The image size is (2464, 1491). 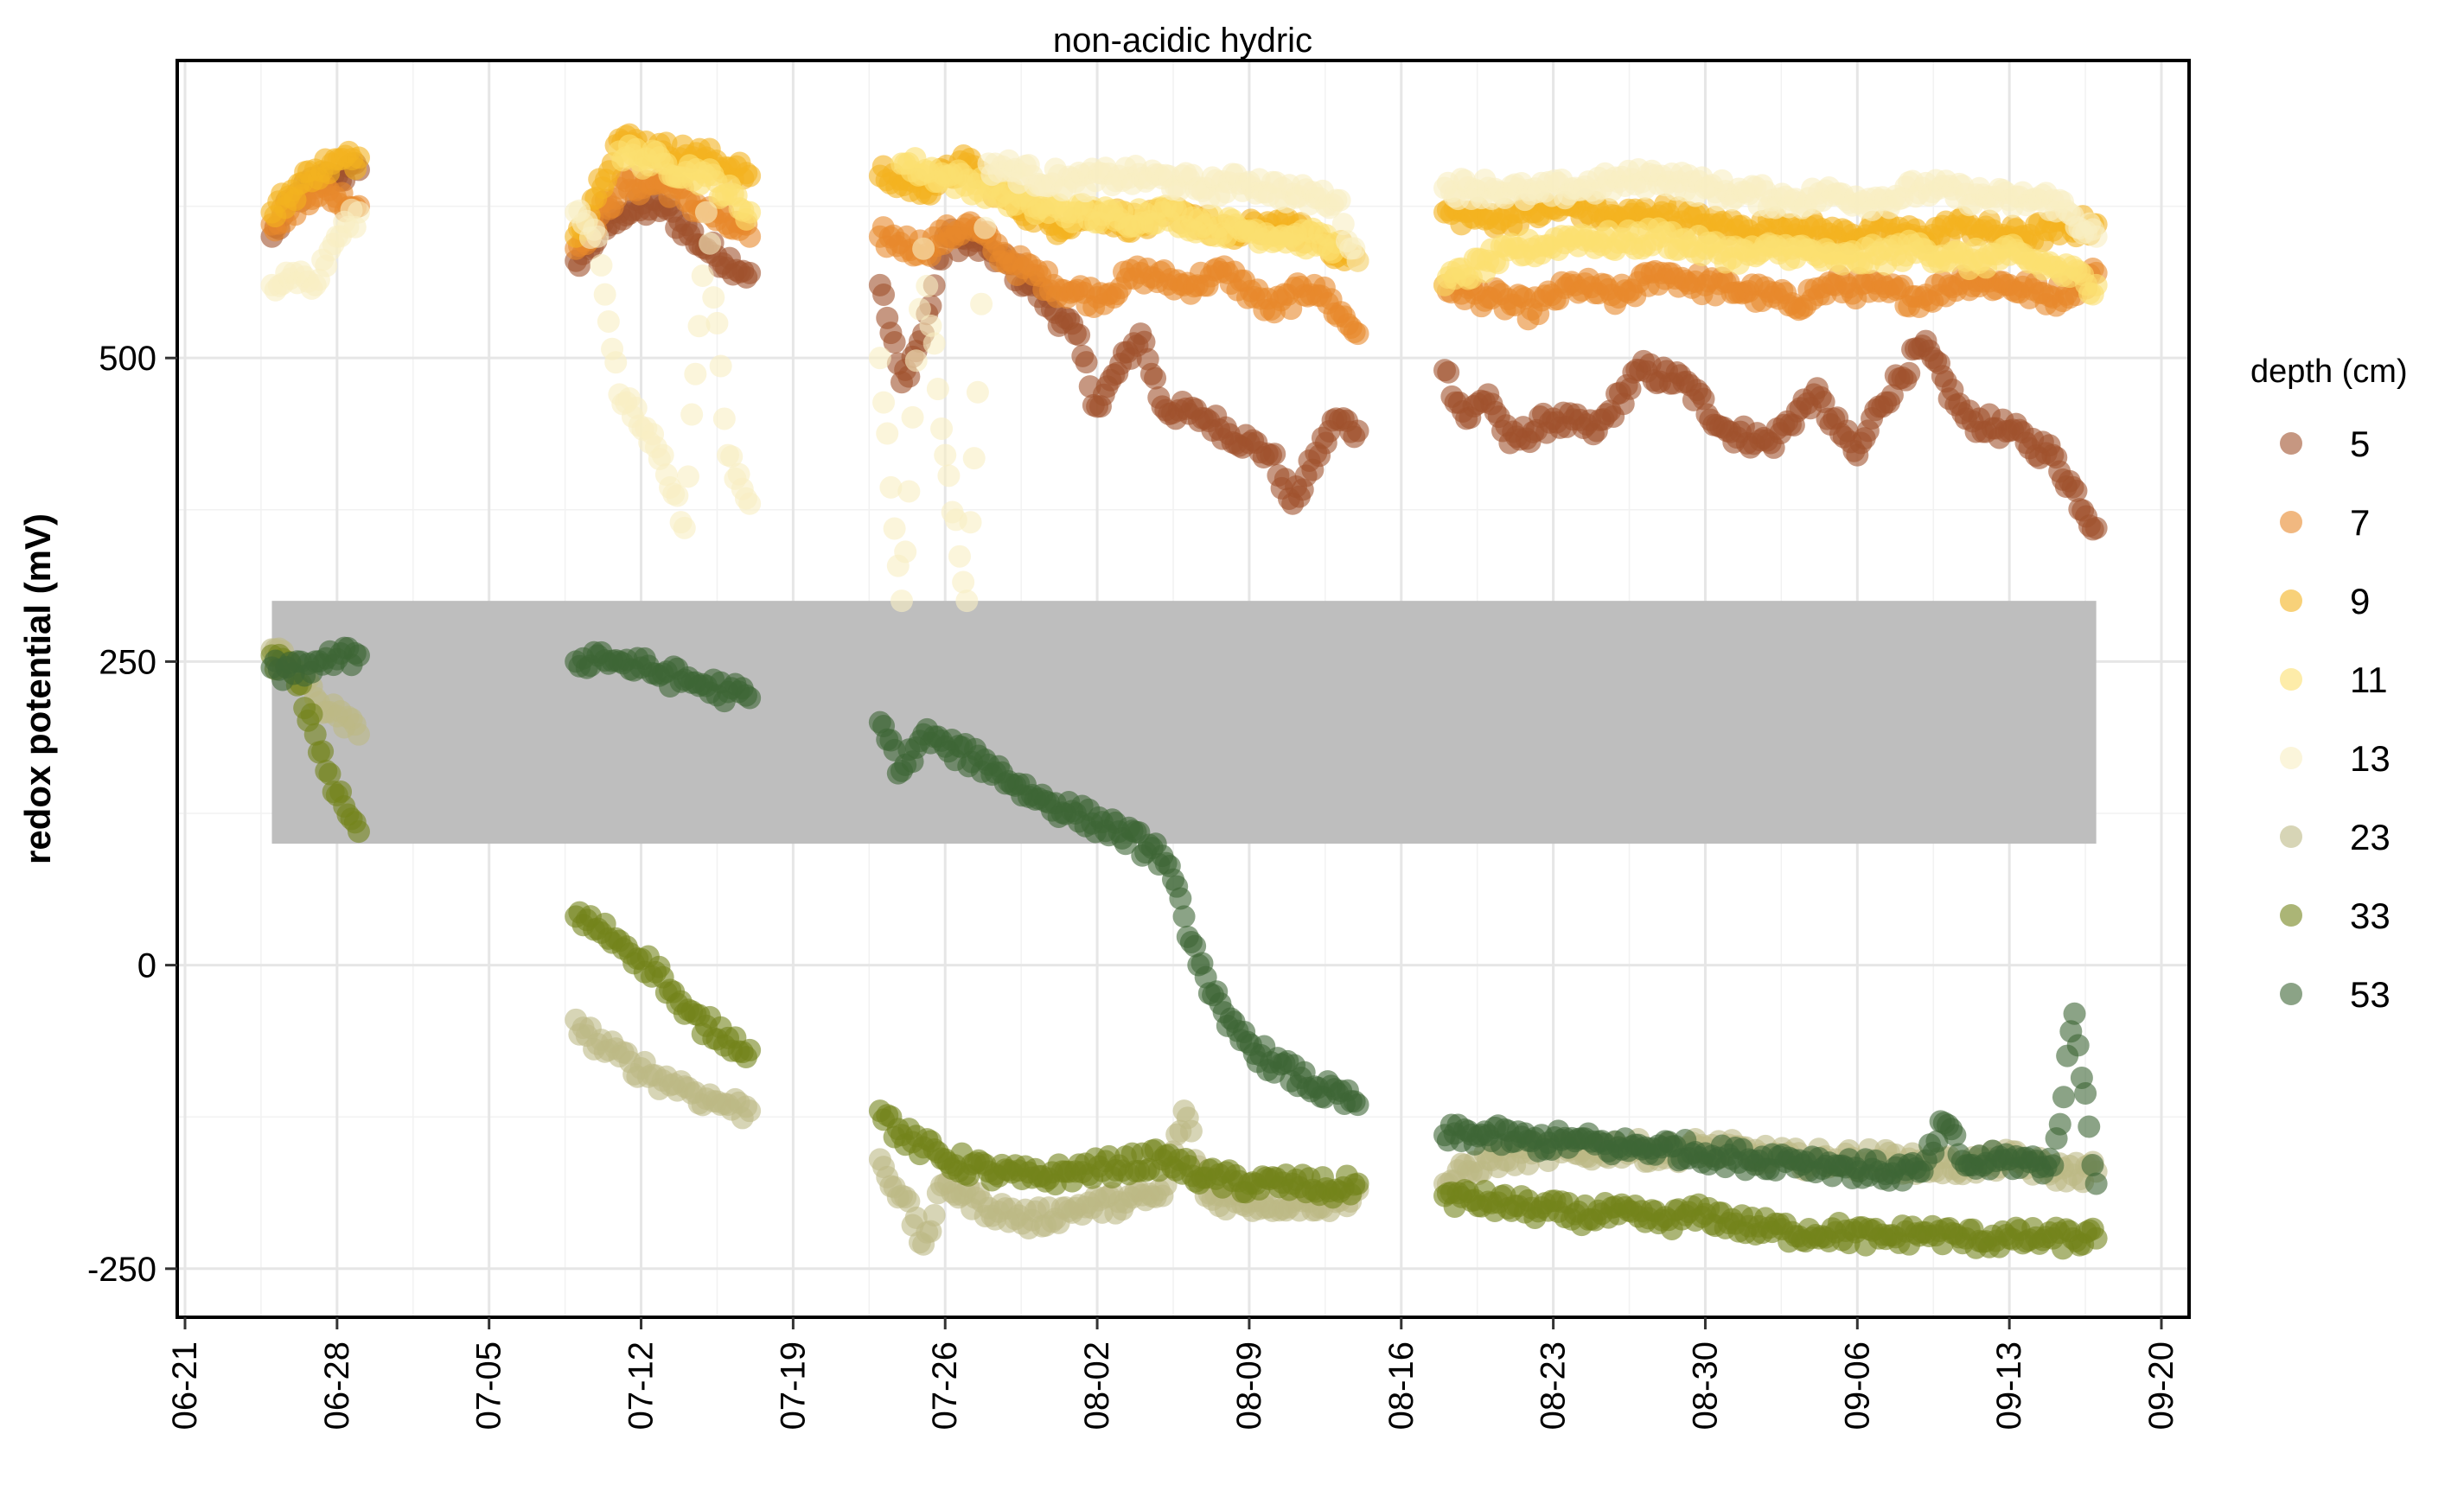 I want to click on x-tick-label: 07-26, so click(x=945, y=1385).